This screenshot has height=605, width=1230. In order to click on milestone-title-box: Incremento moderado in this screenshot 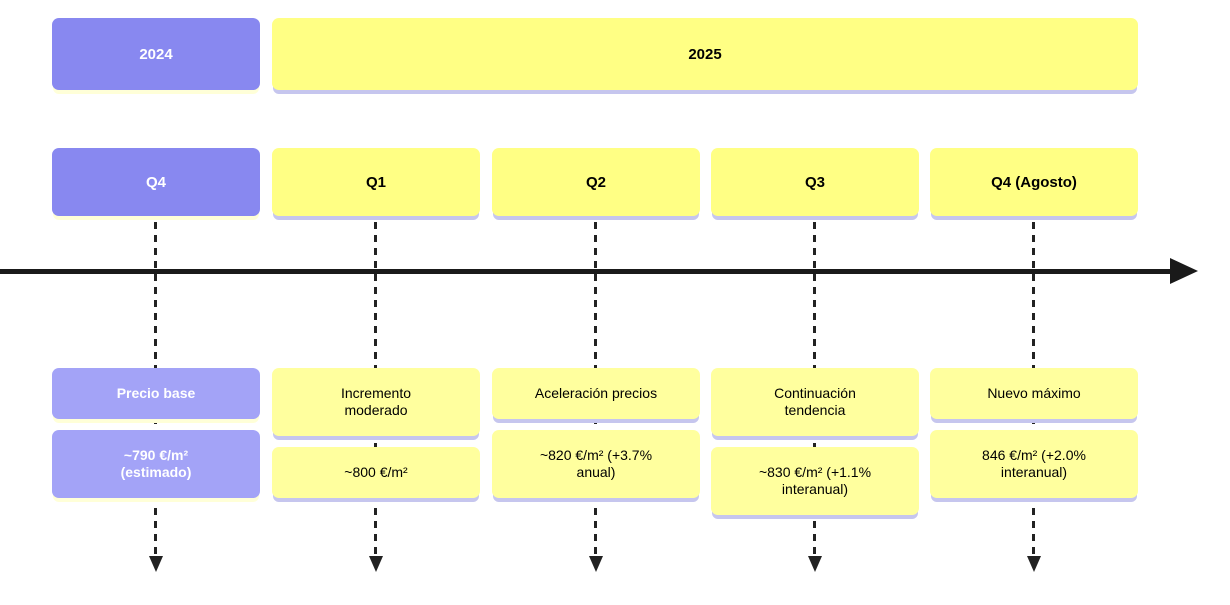, I will do `click(376, 402)`.